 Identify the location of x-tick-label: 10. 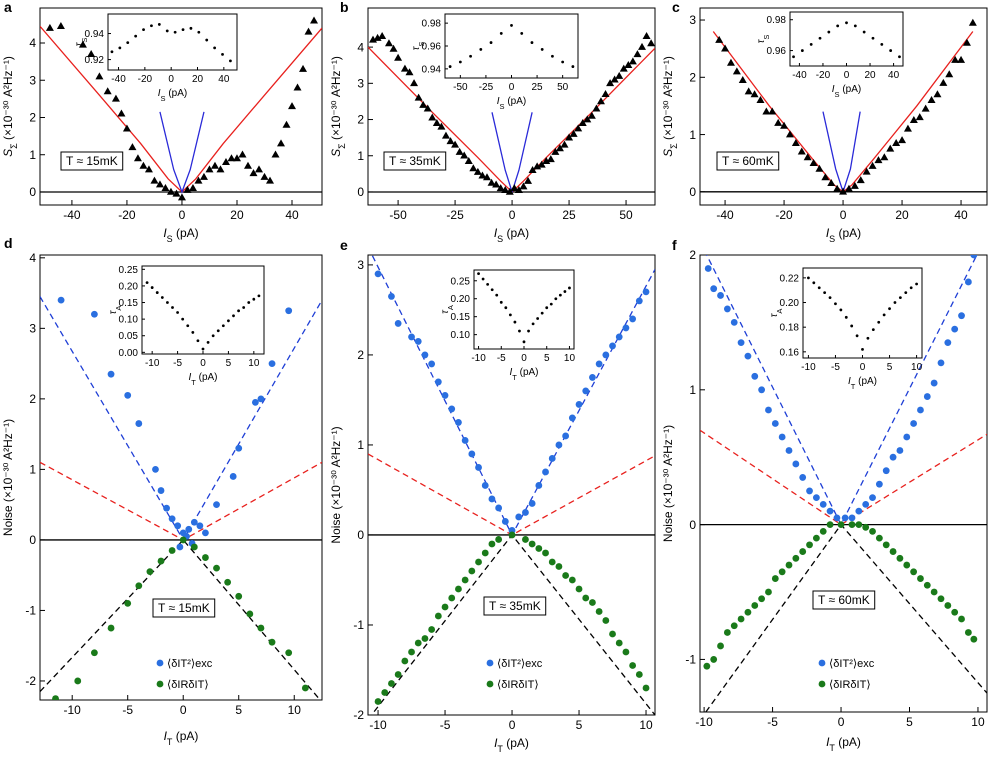
(254, 363).